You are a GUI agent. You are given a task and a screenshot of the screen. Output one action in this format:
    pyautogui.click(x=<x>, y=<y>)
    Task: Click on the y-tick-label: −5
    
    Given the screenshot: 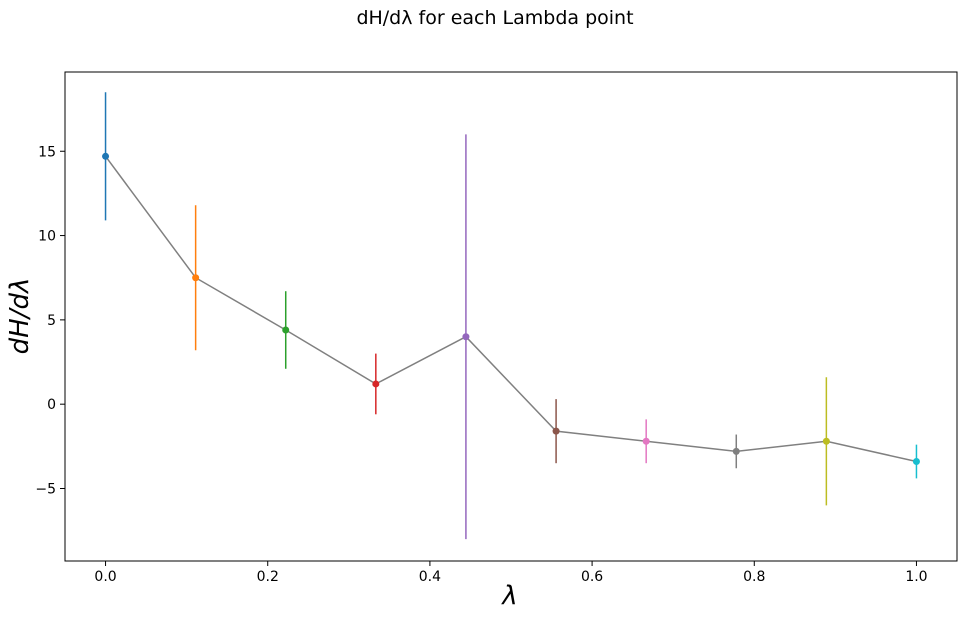 What is the action you would take?
    pyautogui.click(x=45, y=489)
    